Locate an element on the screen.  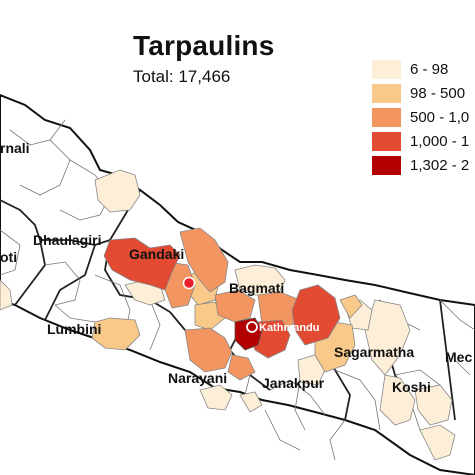
choropleth-mid is located at coordinates (232, 304).